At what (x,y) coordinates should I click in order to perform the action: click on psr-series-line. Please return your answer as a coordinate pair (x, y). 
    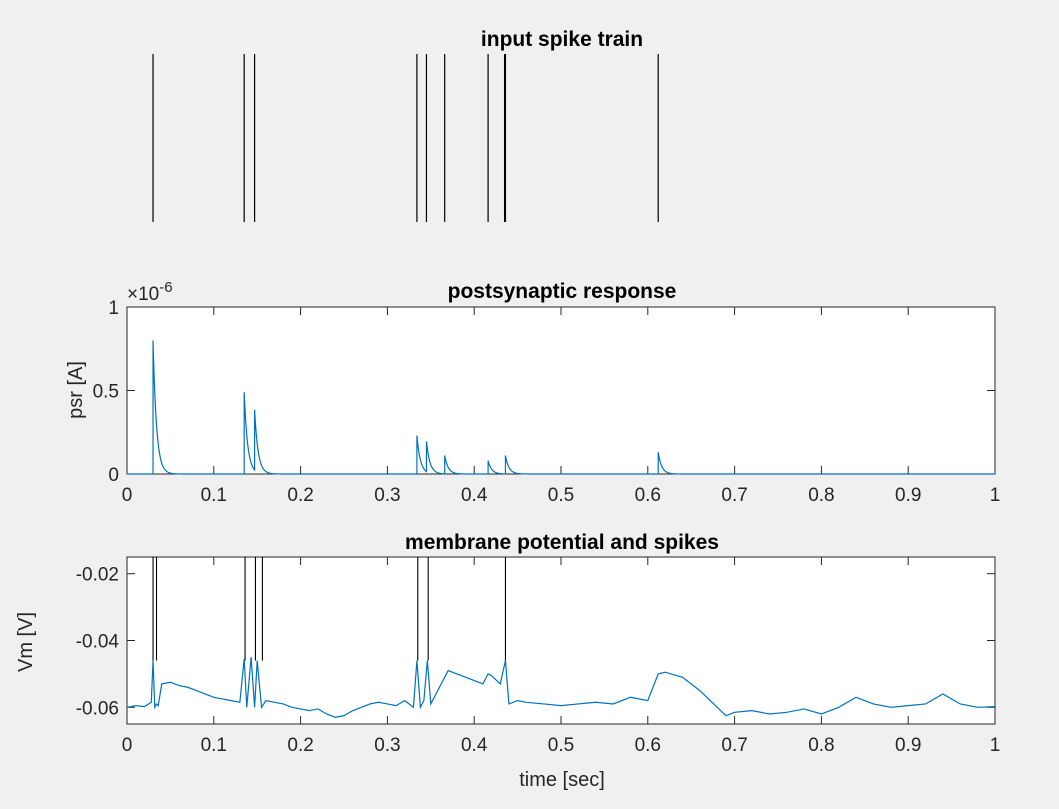
    Looking at the image, I should click on (561, 407).